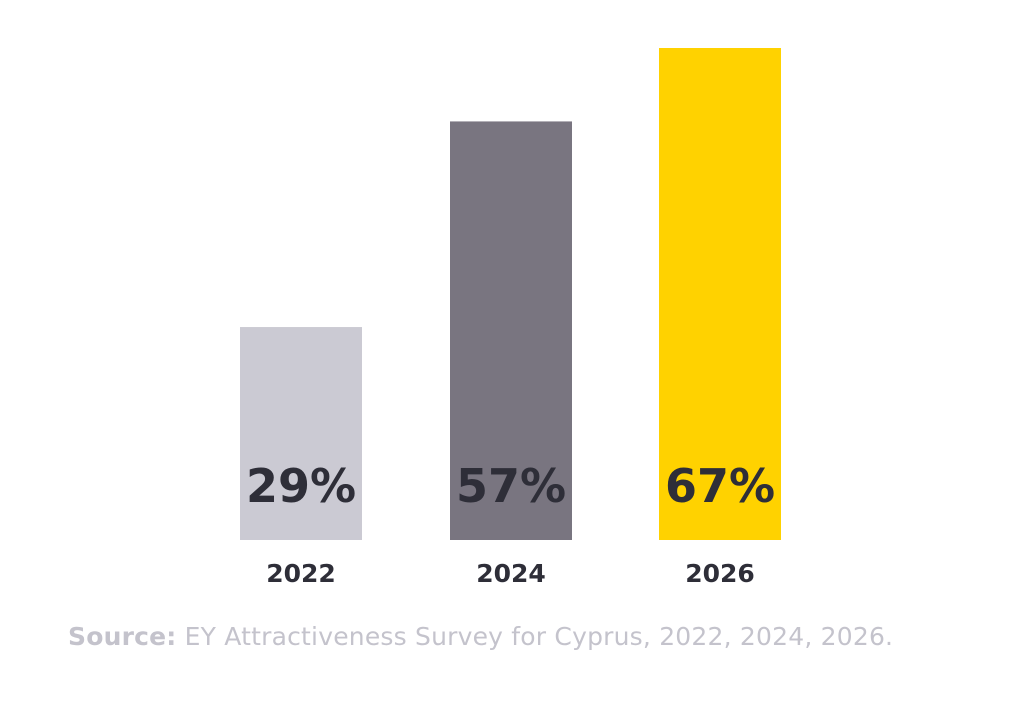 This screenshot has width=1013, height=716. Describe the element at coordinates (122, 636) in the screenshot. I see `source-label: Source:` at that location.